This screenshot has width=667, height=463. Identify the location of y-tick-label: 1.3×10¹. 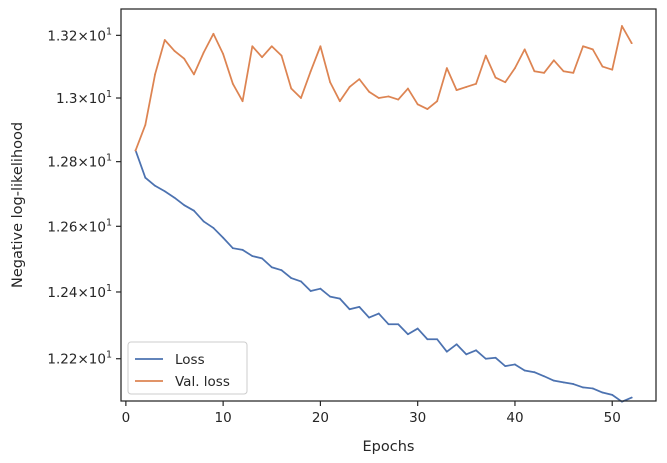
(84, 98).